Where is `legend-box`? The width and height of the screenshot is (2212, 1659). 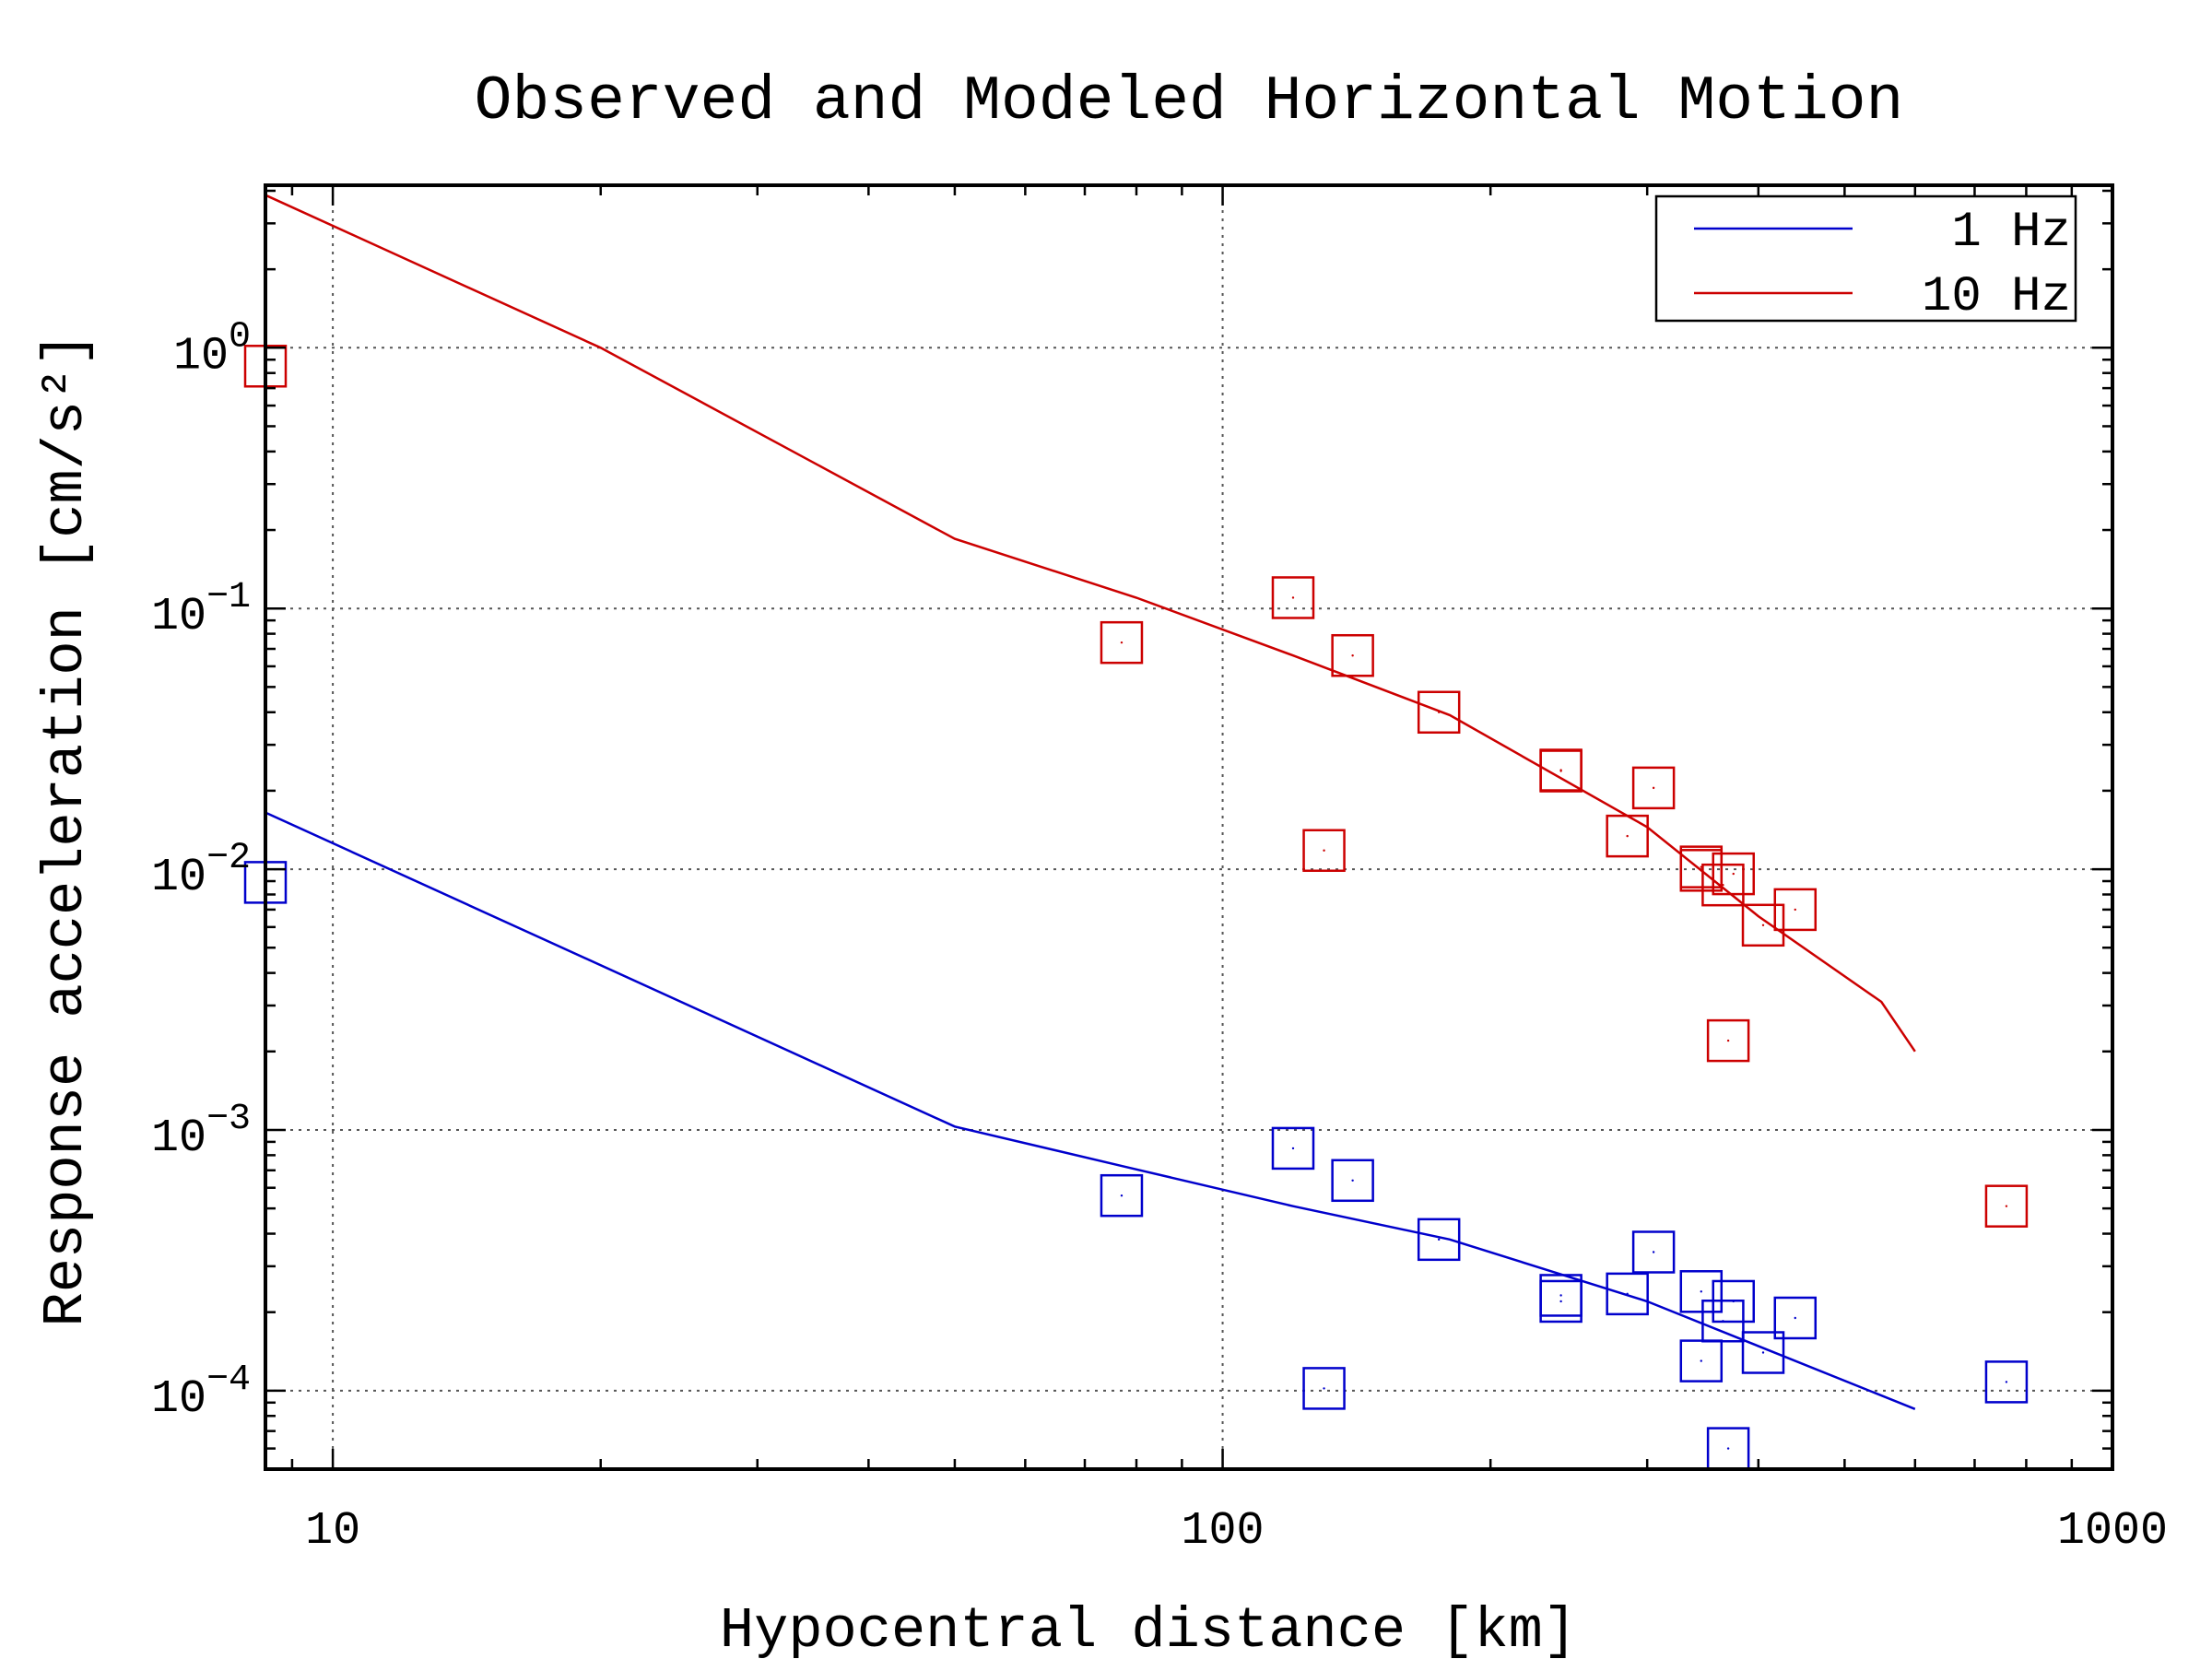 legend-box is located at coordinates (1865, 258).